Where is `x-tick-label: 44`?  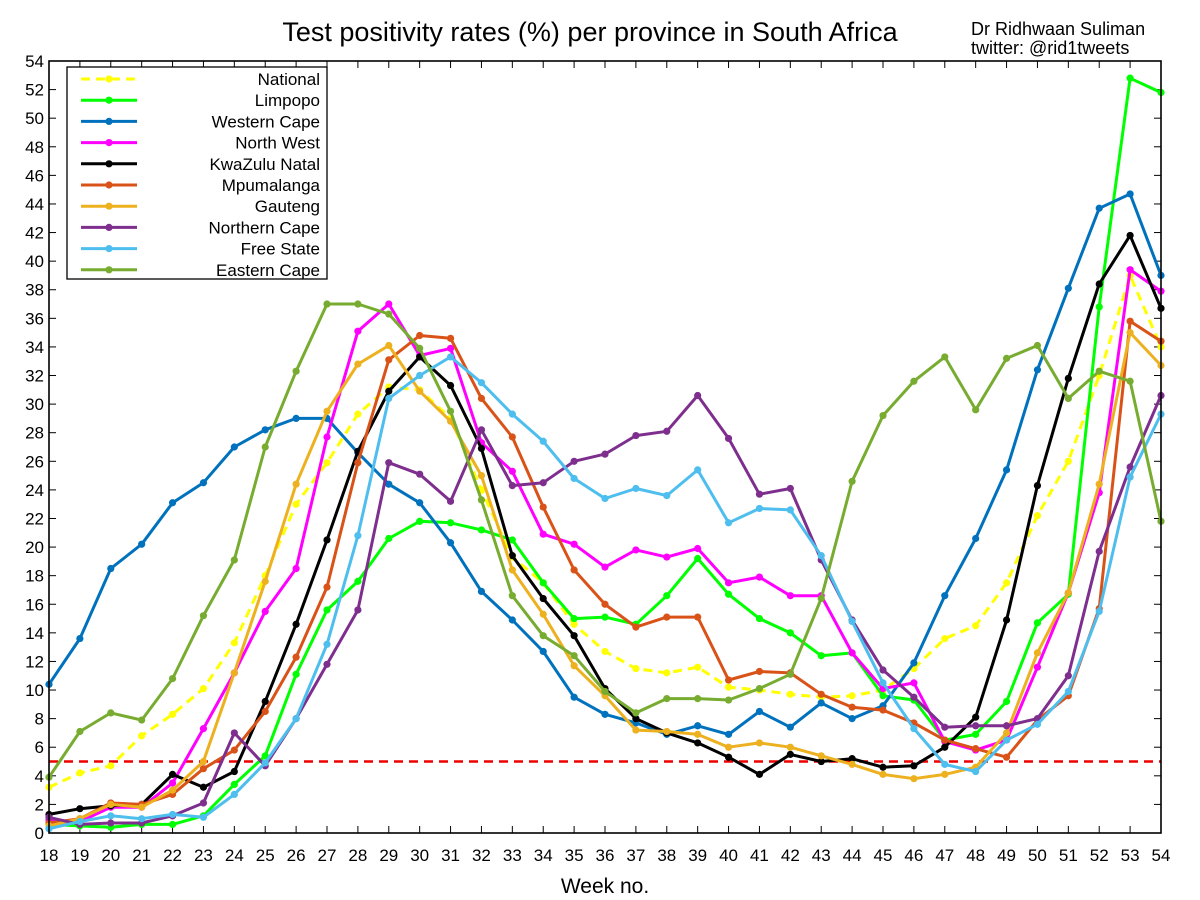
x-tick-label: 44 is located at coordinates (852, 855).